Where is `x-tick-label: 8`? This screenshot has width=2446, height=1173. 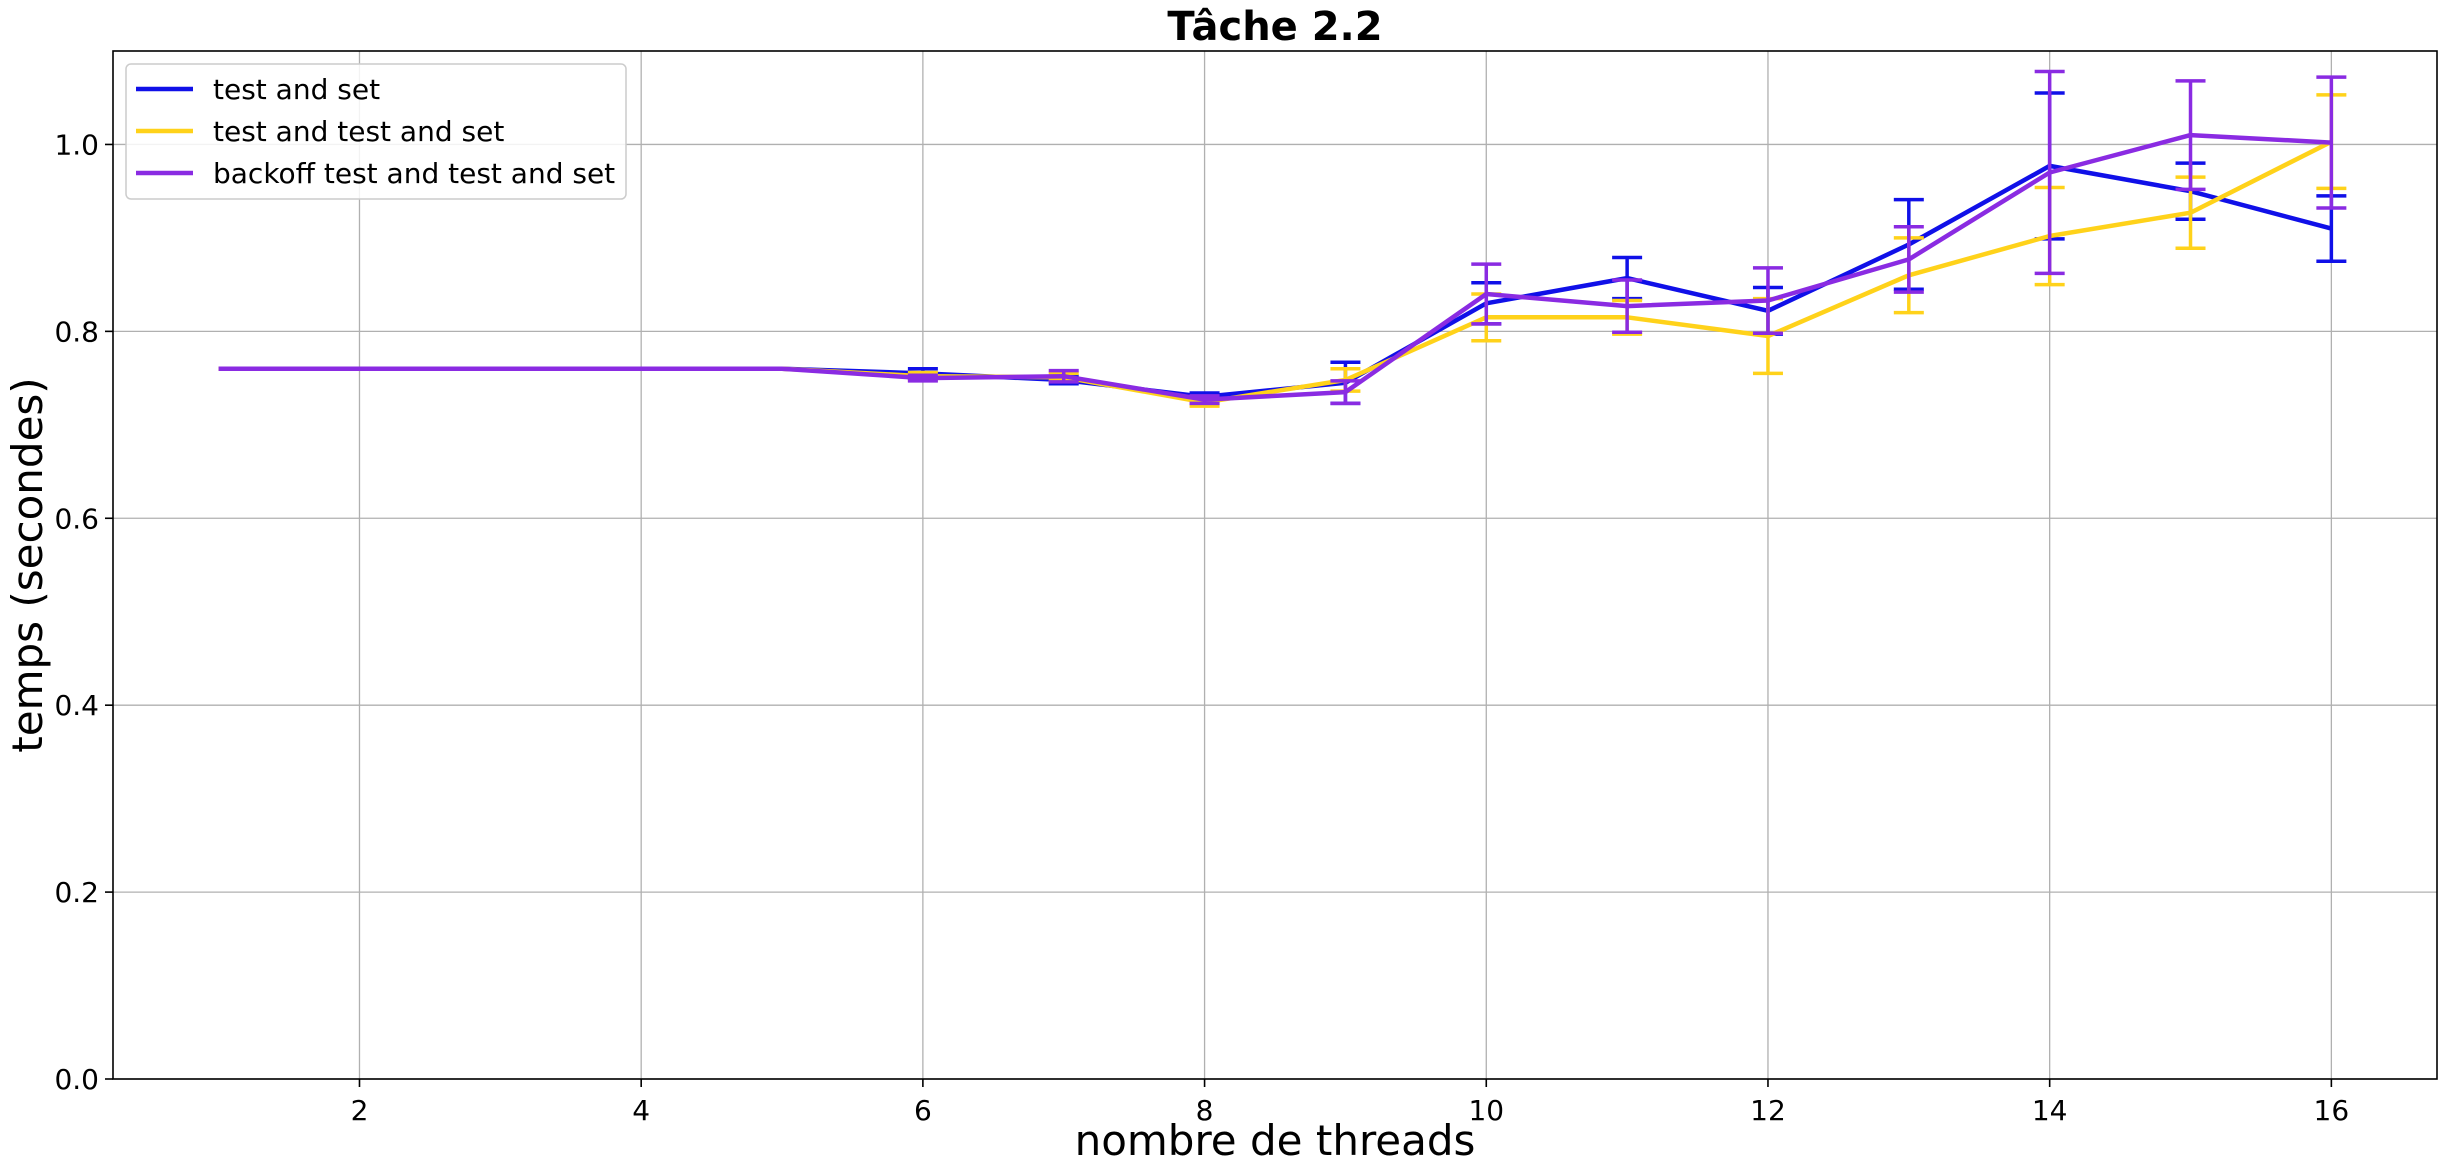 x-tick-label: 8 is located at coordinates (1205, 1110).